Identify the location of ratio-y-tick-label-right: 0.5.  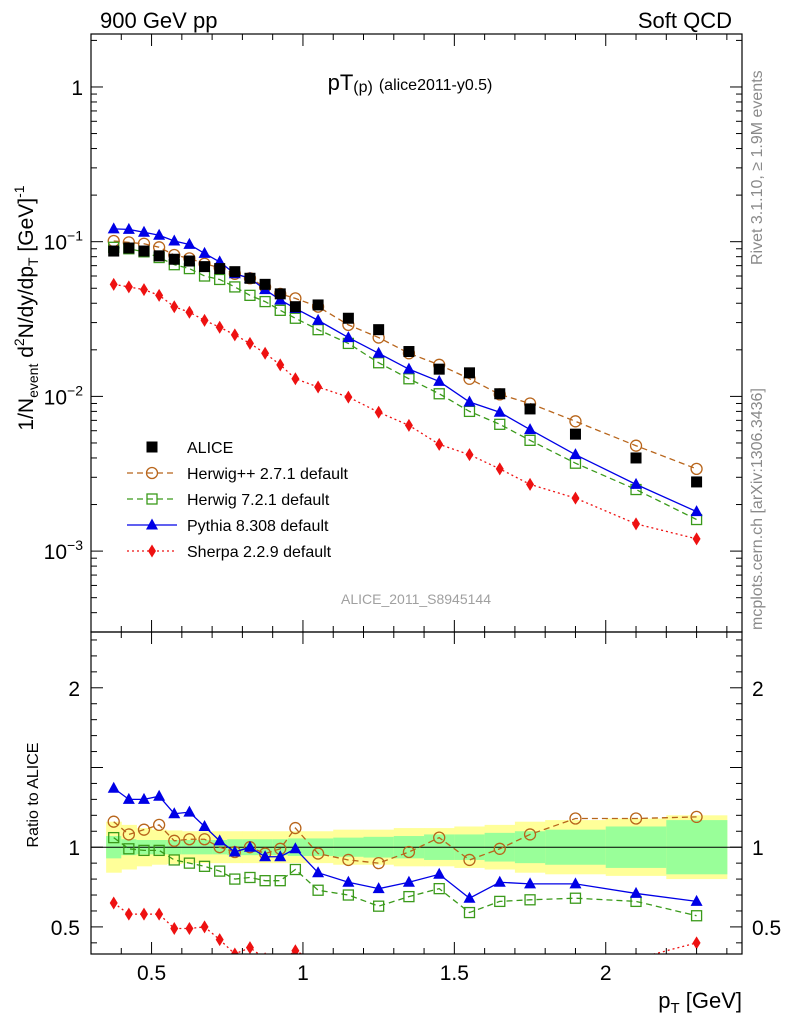
(766, 928).